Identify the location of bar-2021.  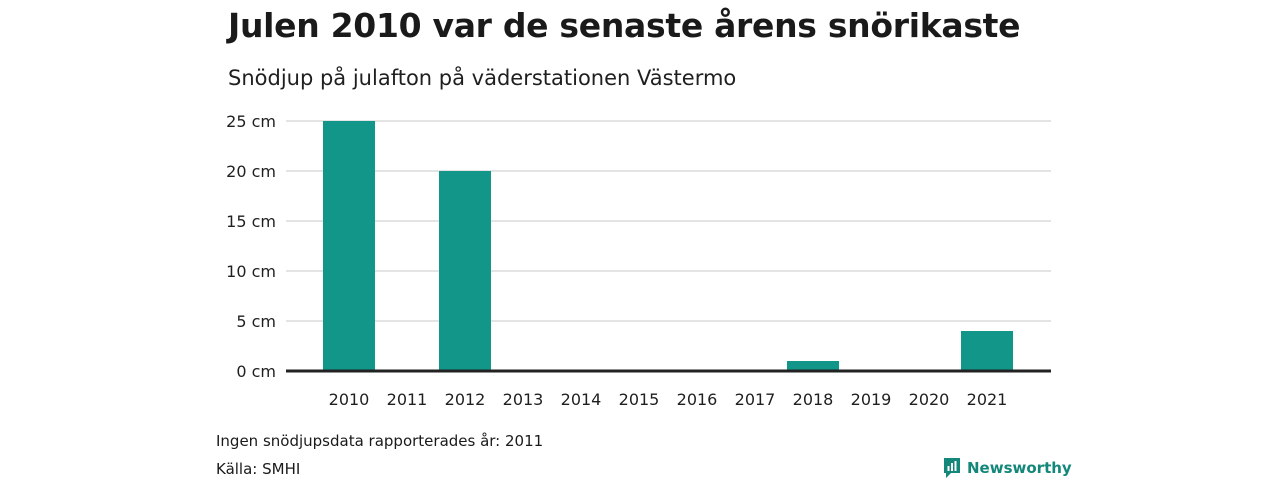
(987, 351).